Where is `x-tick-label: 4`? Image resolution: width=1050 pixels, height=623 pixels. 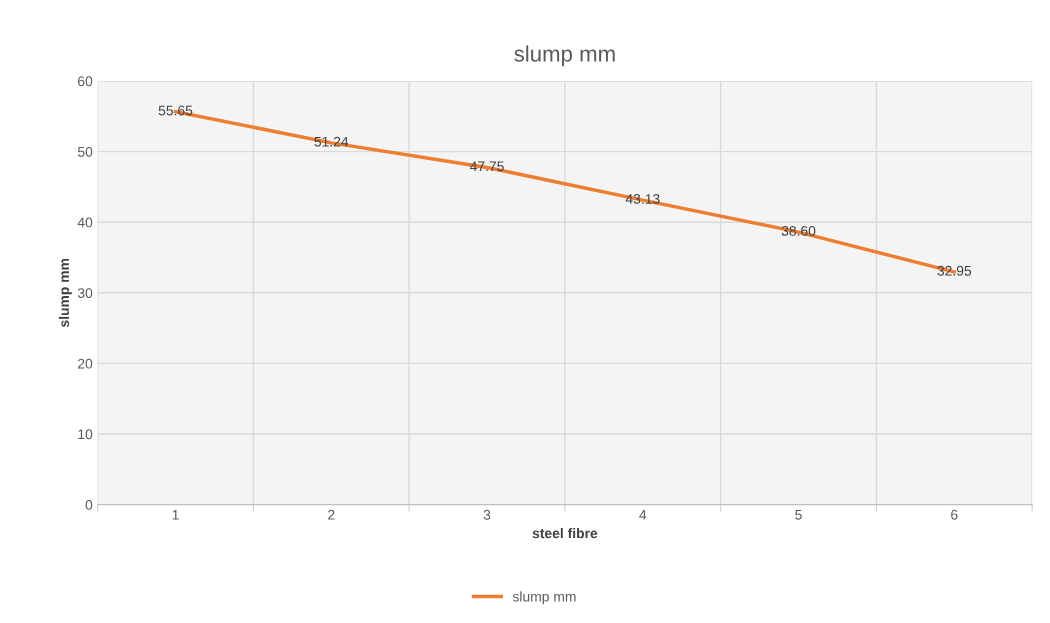 x-tick-label: 4 is located at coordinates (643, 515).